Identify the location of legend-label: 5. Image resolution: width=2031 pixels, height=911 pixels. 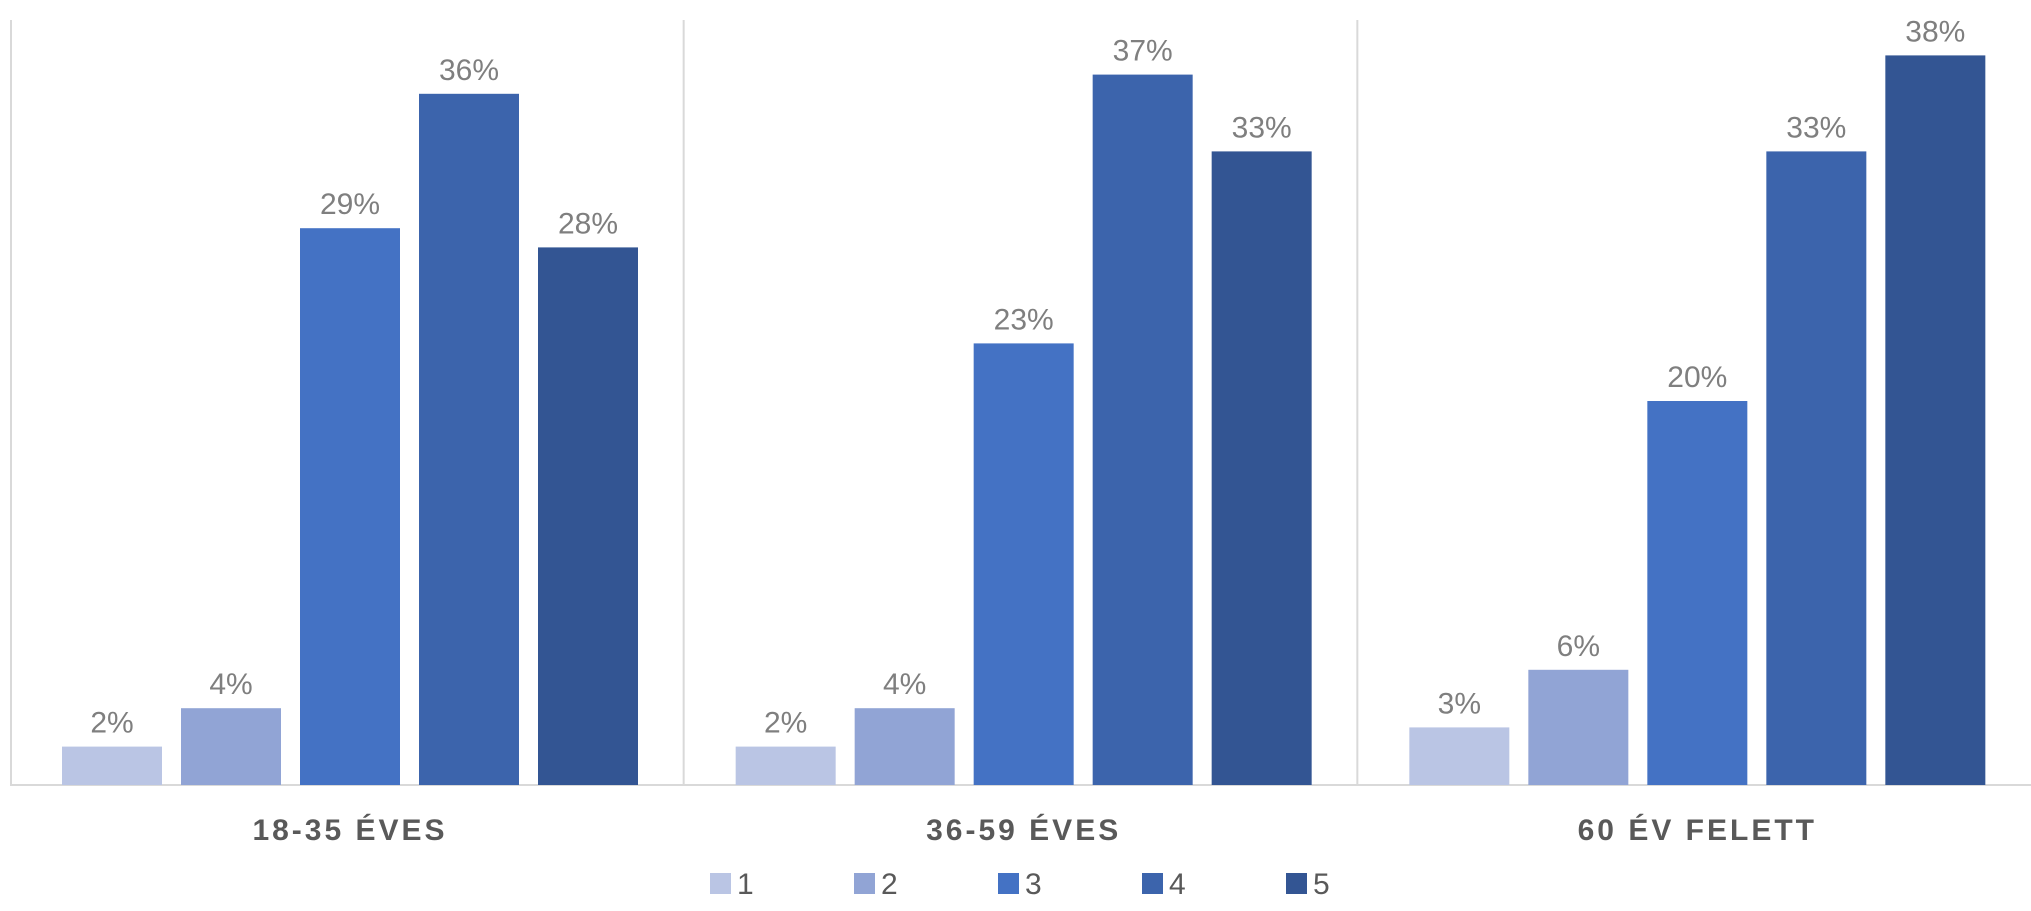
(1321, 884).